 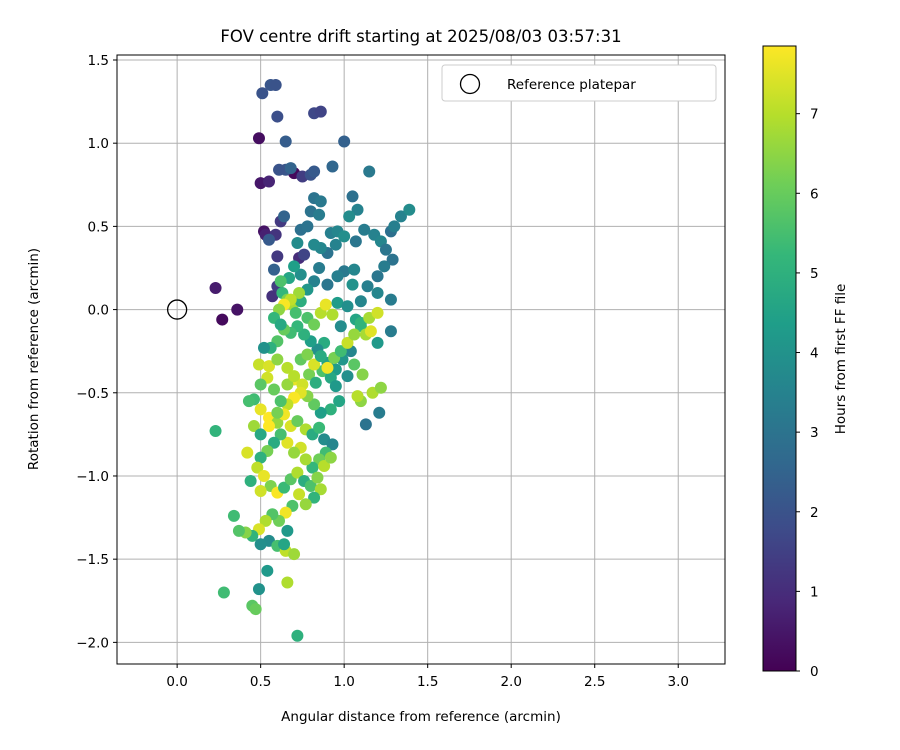 I want to click on reference-point-marker, so click(x=177, y=309).